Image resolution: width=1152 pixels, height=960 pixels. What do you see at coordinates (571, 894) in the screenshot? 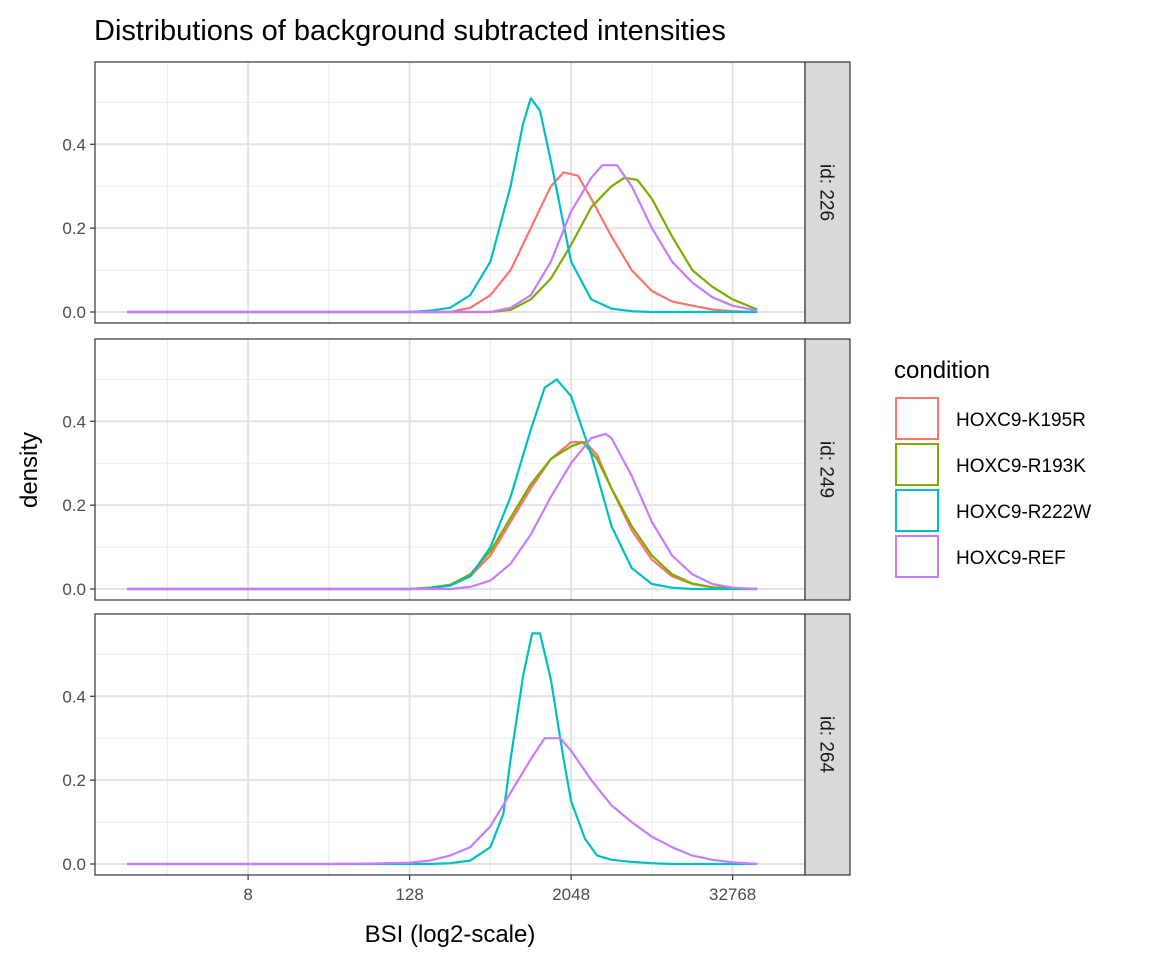
I see `x-tick-label: 2048` at bounding box center [571, 894].